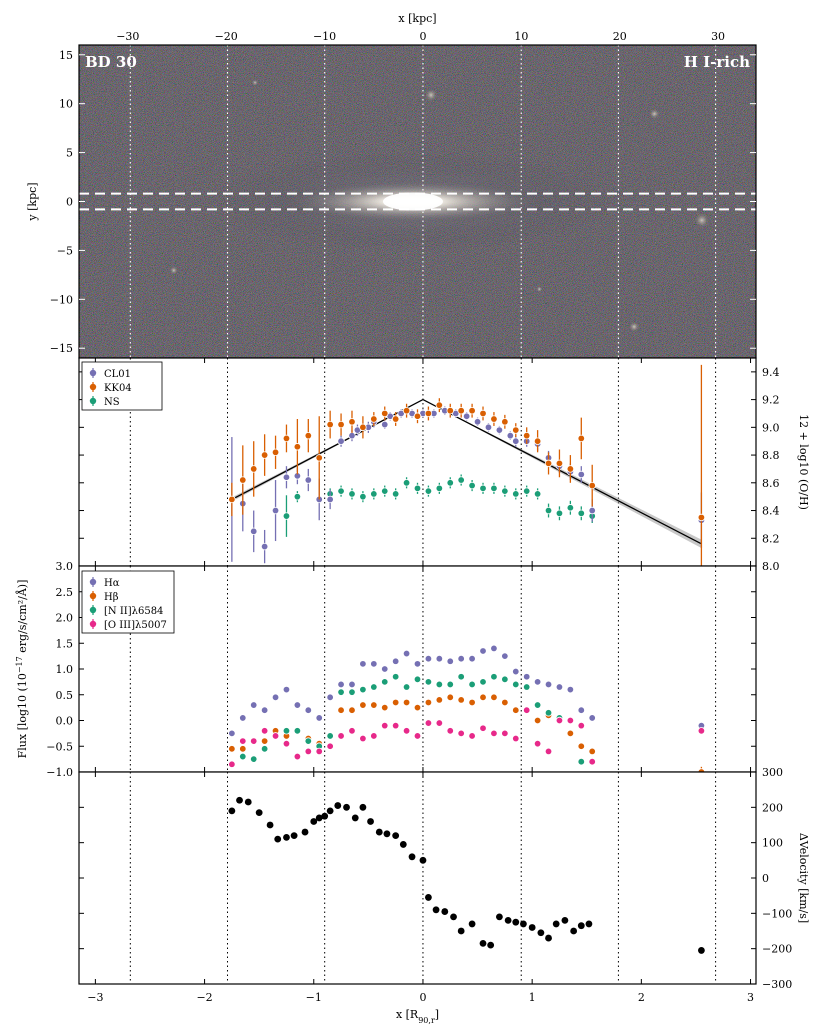  What do you see at coordinates (466, 875) in the screenshot?
I see `velocity-series` at bounding box center [466, 875].